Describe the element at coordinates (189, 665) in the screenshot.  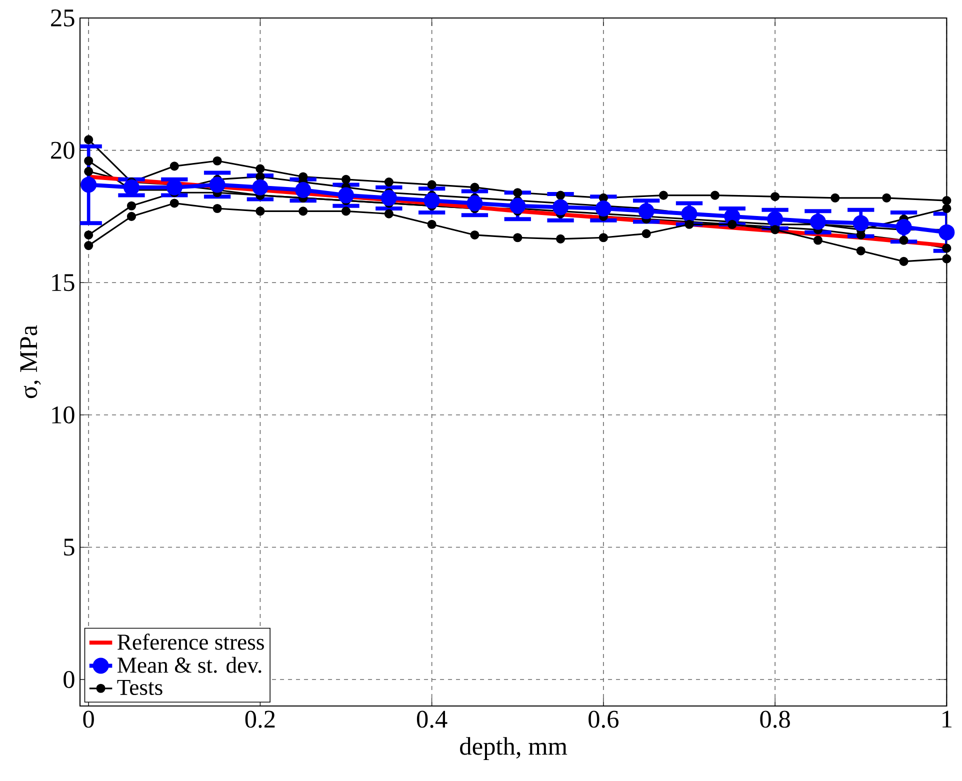
I see `legend-label: Mean & st. dev.` at that location.